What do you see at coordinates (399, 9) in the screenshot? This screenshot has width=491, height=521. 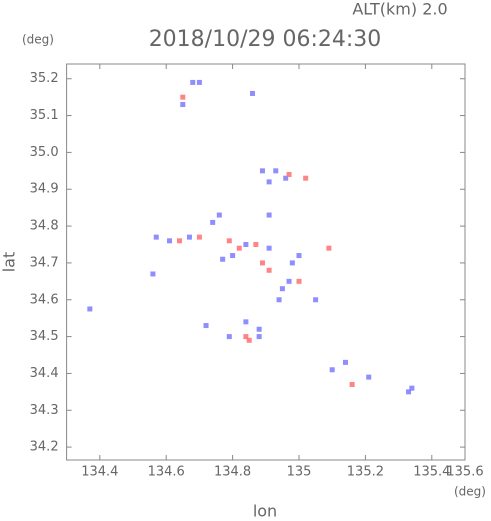 I see `chart-subtitle: ALT(km) 2.0` at bounding box center [399, 9].